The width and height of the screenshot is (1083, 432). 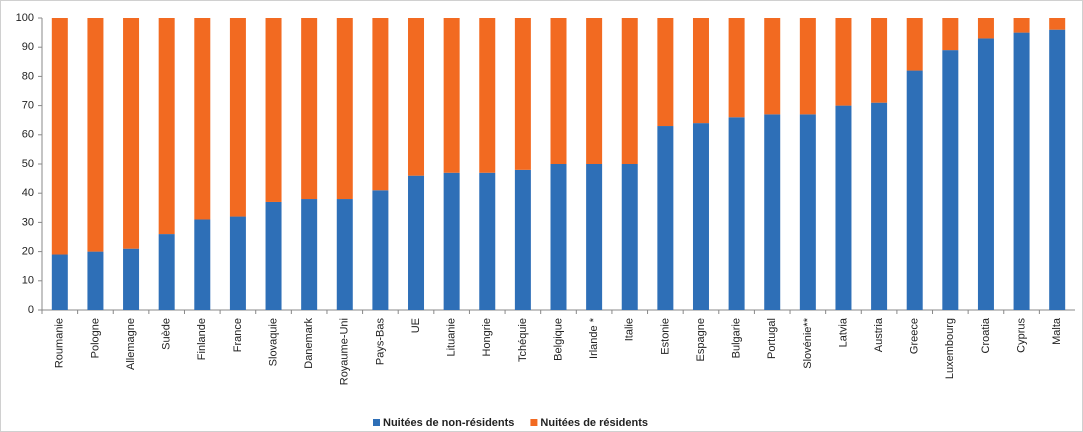 I want to click on x-tick-label: Tchéquie, so click(x=523, y=340).